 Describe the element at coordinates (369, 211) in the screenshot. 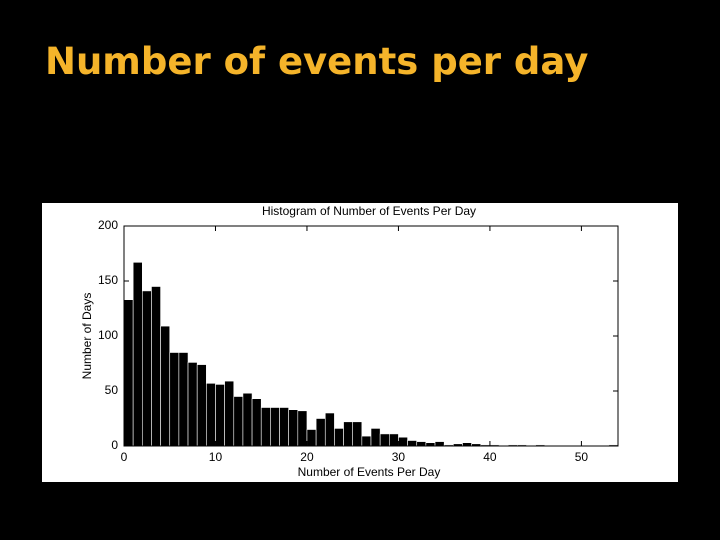

I see `chart-title: Histogram of Number of Events Per Day` at that location.